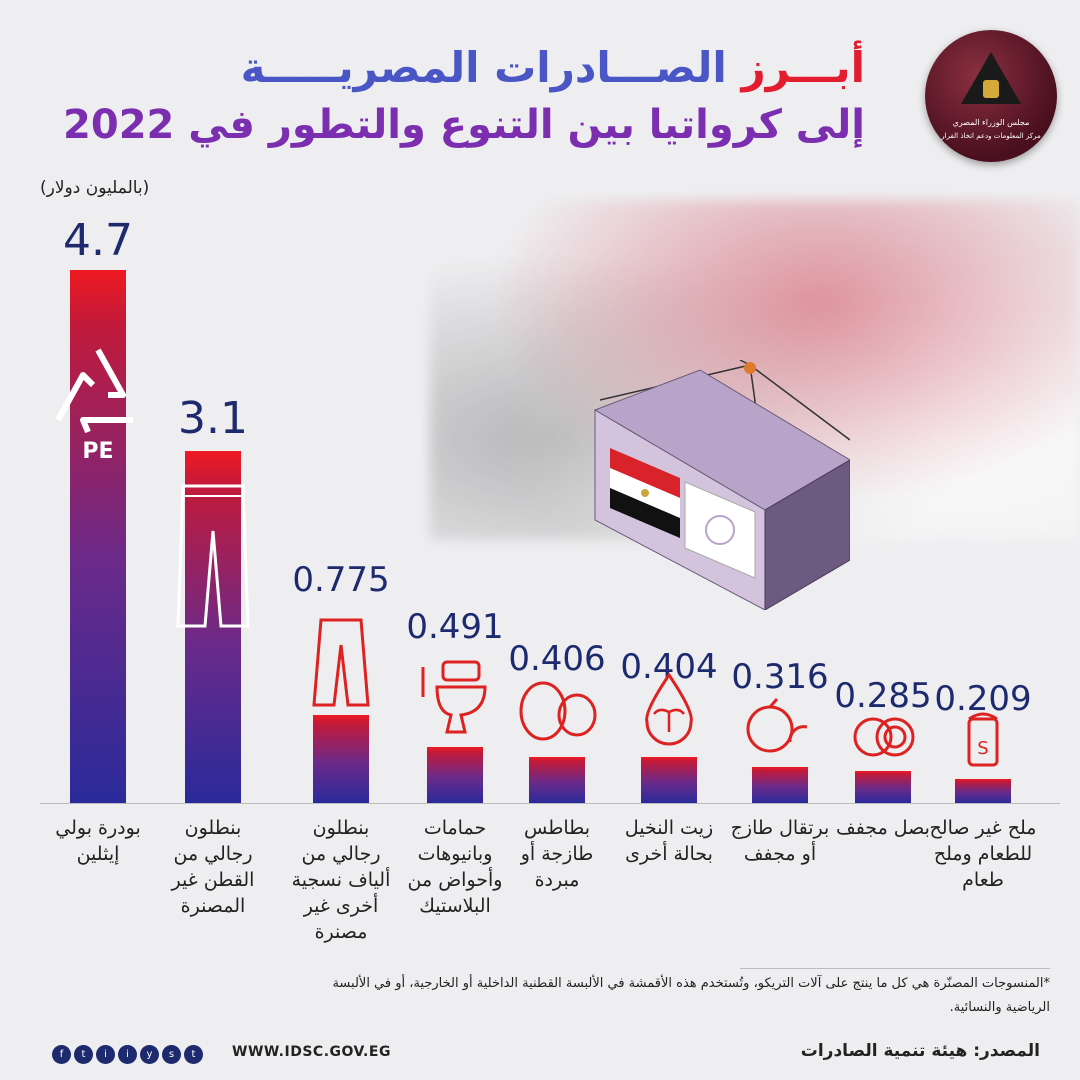  I want to click on category-label: برتقال طازج أو مجفف, so click(780, 841).